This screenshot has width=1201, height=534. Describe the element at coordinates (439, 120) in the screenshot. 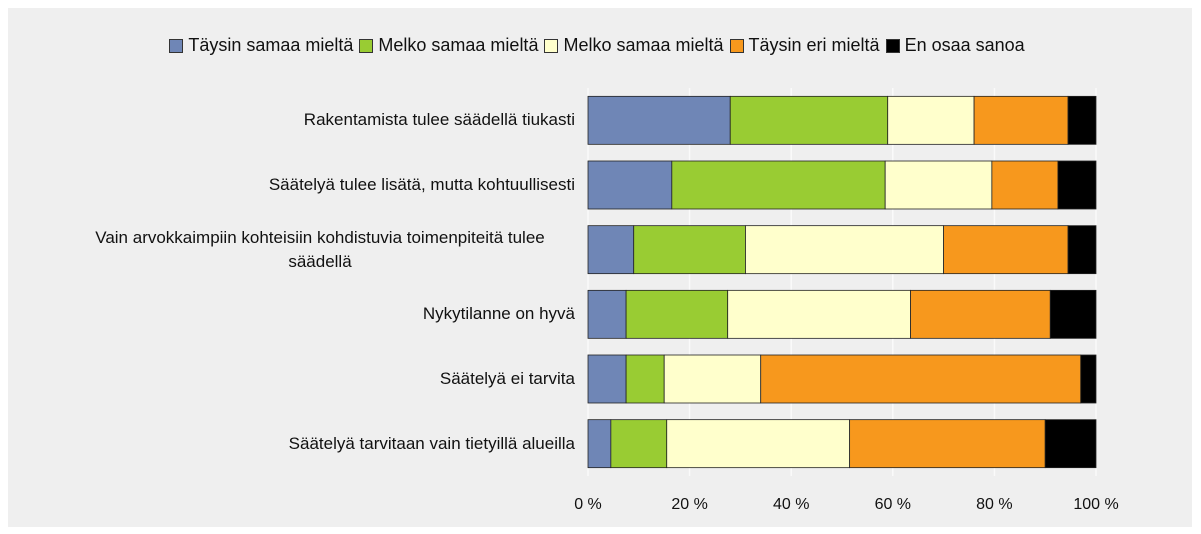

I see `category-text: Rakentamista tulee säädellä tiukasti` at that location.